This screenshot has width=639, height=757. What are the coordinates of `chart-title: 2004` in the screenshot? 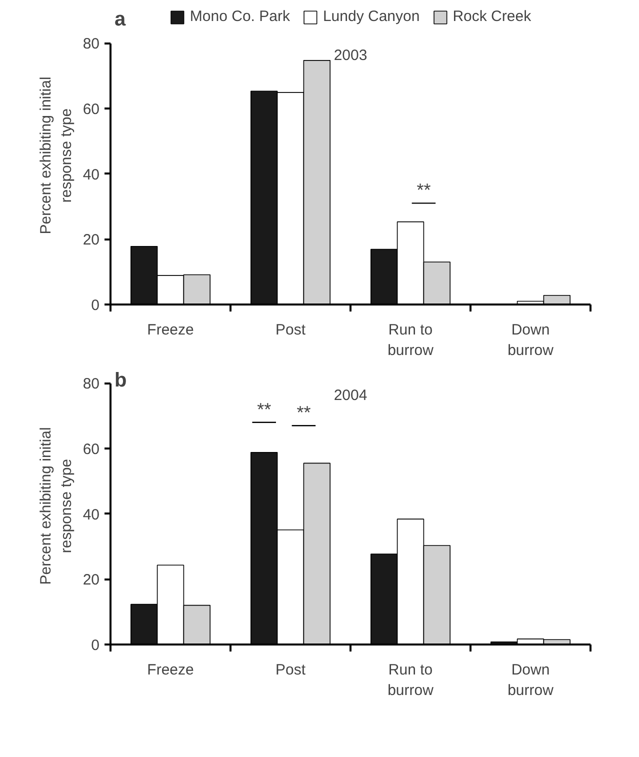 It's located at (351, 395).